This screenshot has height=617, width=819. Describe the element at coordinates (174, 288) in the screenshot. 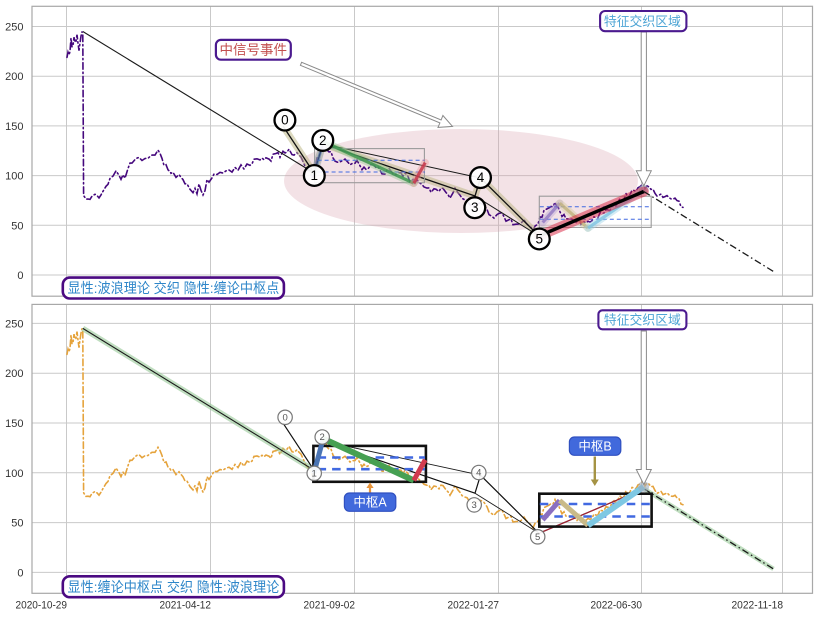

I see `svg-text: 显性:波浪理论 交织 隐性:缠论中枢点` at that location.